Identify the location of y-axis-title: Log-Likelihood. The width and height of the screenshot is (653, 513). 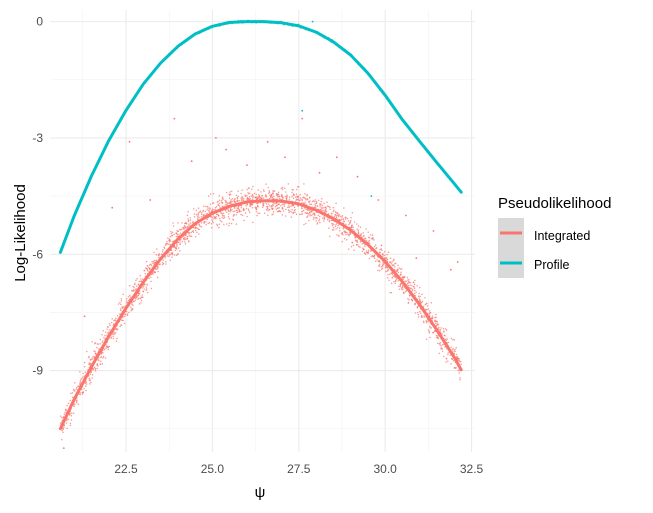
(20, 233).